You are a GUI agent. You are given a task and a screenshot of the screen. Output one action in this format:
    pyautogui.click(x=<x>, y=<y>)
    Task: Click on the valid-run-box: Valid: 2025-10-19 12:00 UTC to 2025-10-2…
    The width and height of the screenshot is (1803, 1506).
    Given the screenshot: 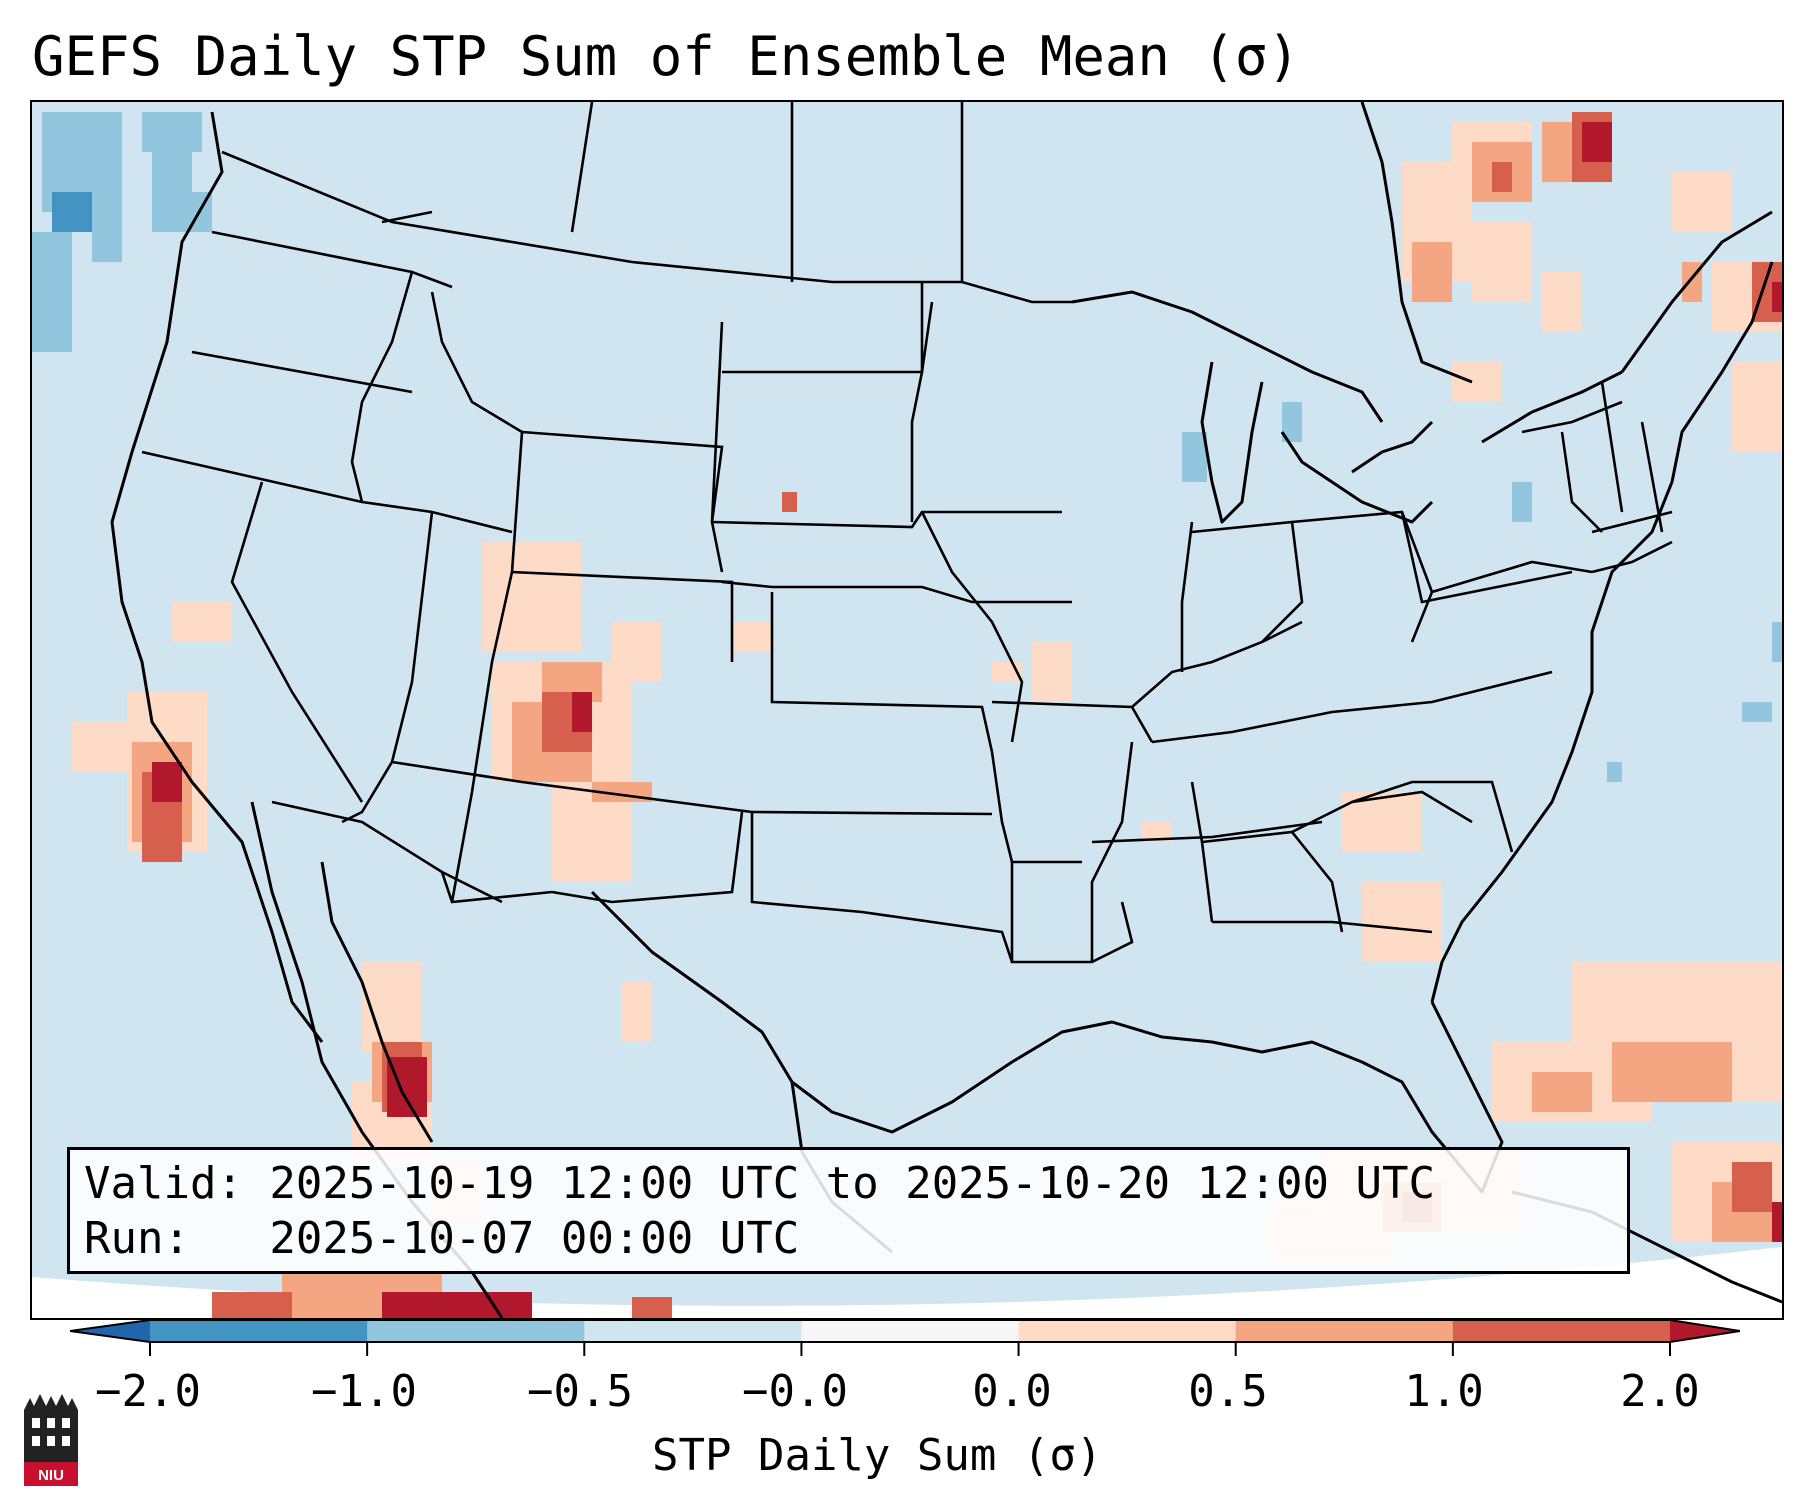 What is the action you would take?
    pyautogui.click(x=848, y=1210)
    